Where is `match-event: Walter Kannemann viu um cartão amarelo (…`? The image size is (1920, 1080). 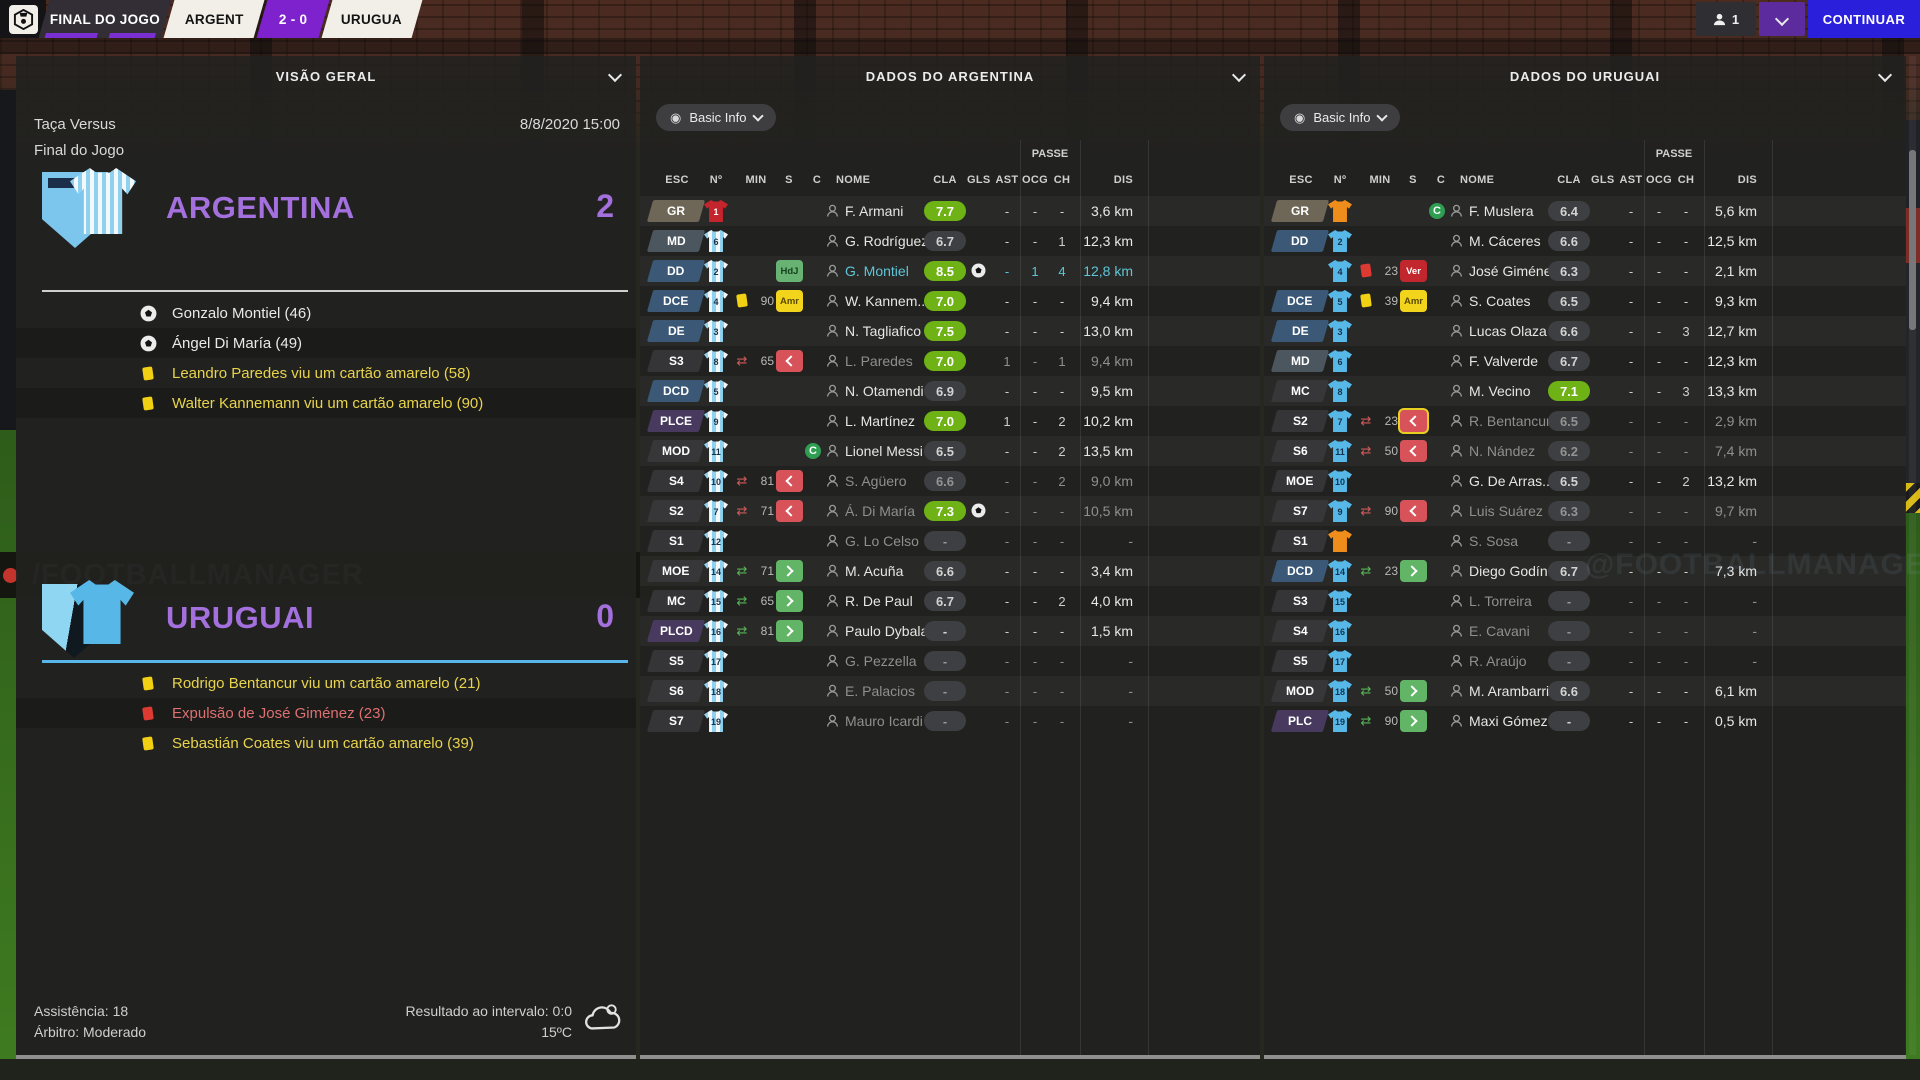 match-event: Walter Kannemann viu um cartão amarelo (… is located at coordinates (326, 403).